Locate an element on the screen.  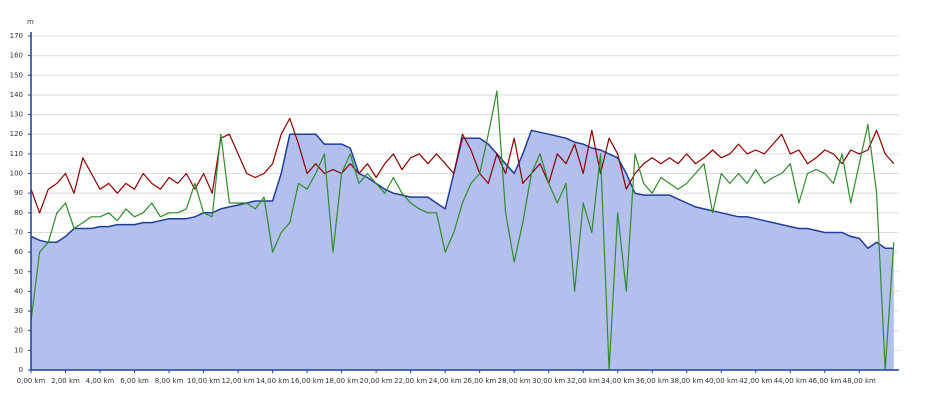
y-tick-label: 50 is located at coordinates (18, 272).